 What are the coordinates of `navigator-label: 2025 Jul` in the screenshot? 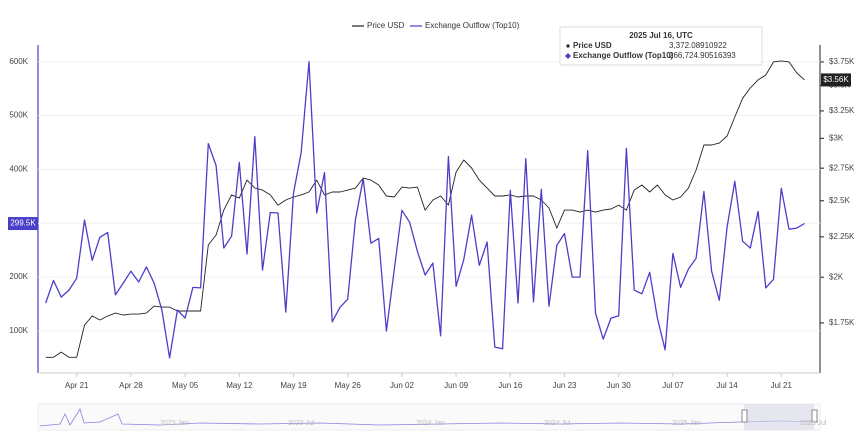 It's located at (813, 423).